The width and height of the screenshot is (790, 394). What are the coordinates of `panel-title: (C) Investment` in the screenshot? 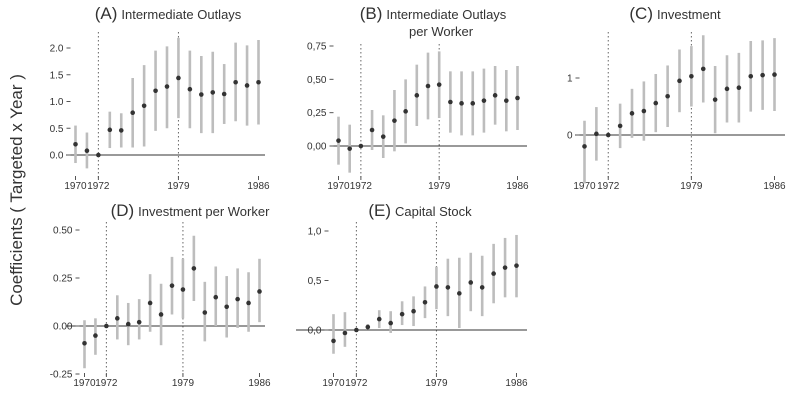 It's located at (675, 13).